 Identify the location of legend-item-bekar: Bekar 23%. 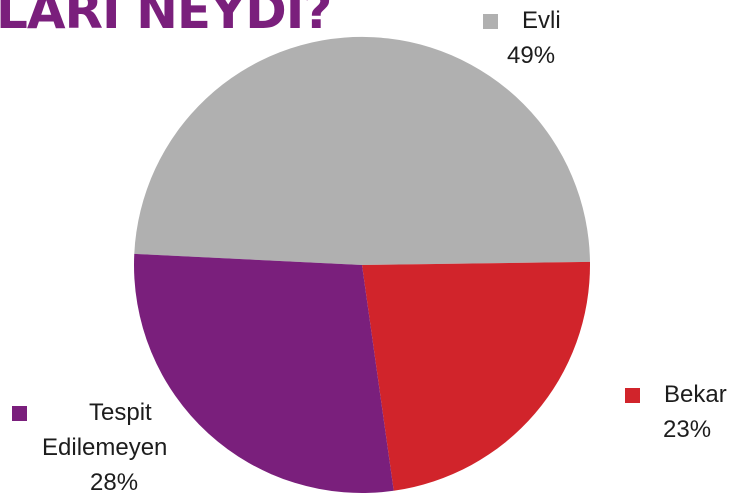
(676, 413).